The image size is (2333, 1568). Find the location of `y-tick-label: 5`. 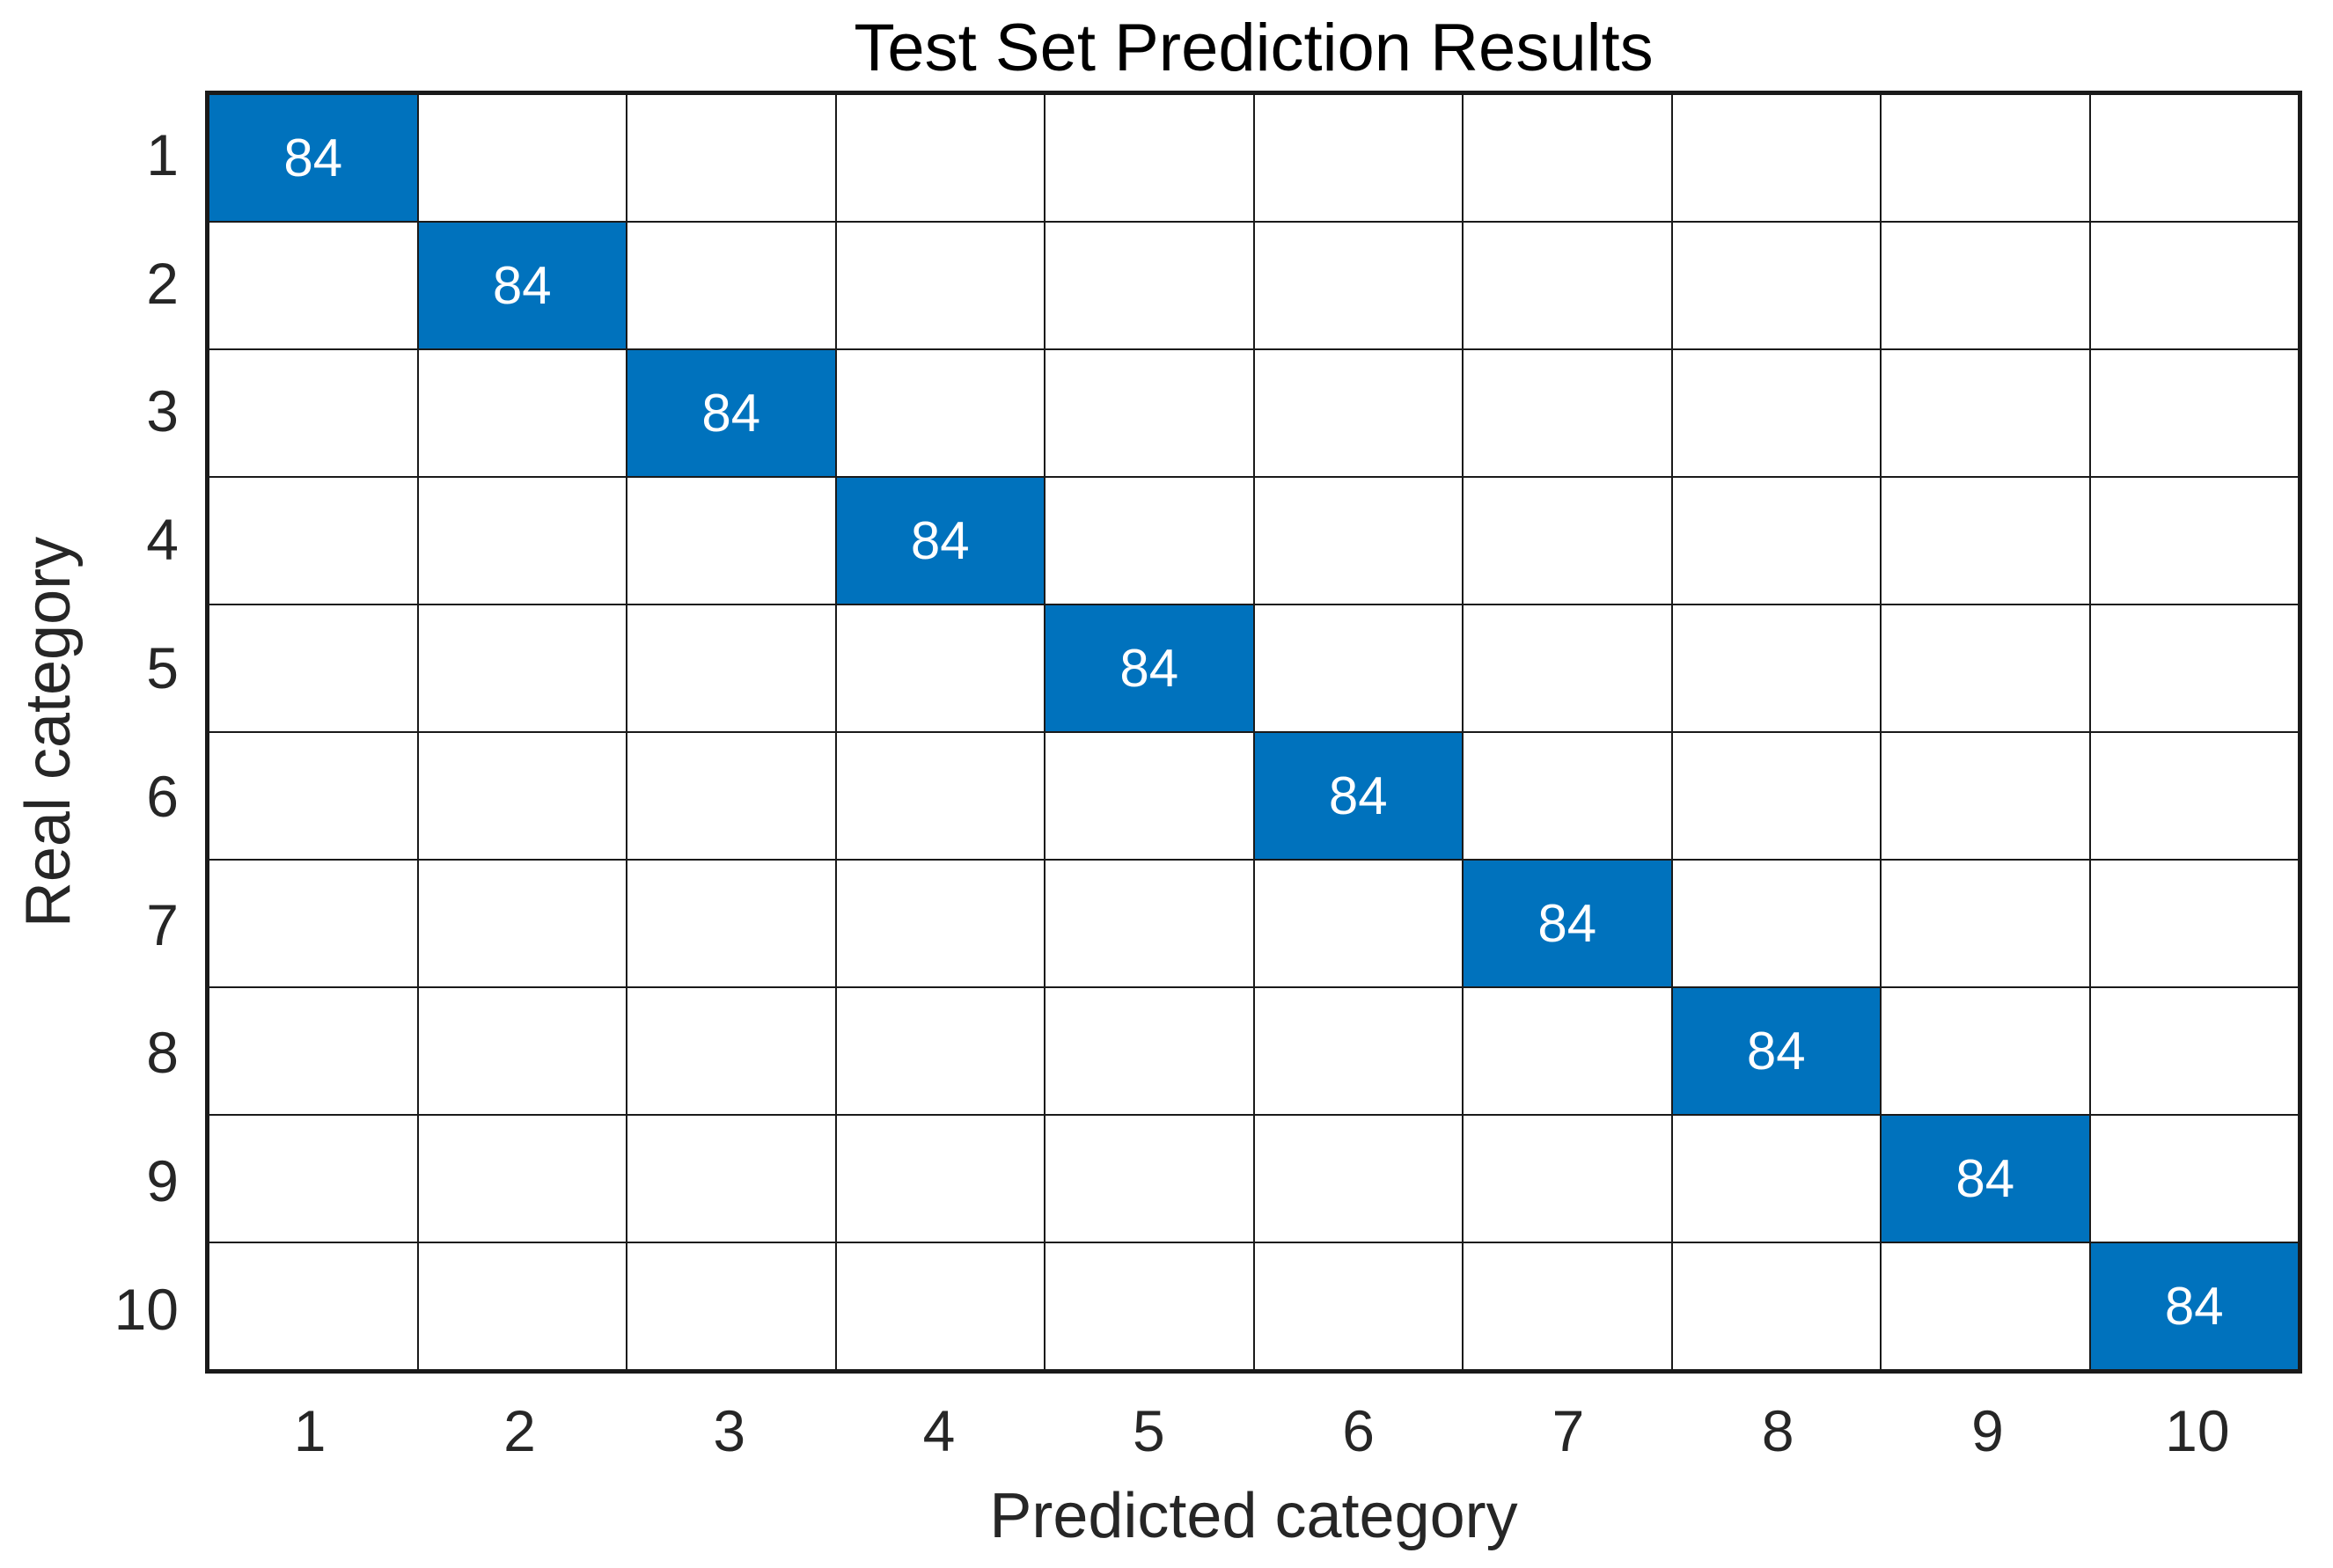

y-tick-label: 5 is located at coordinates (162, 668).